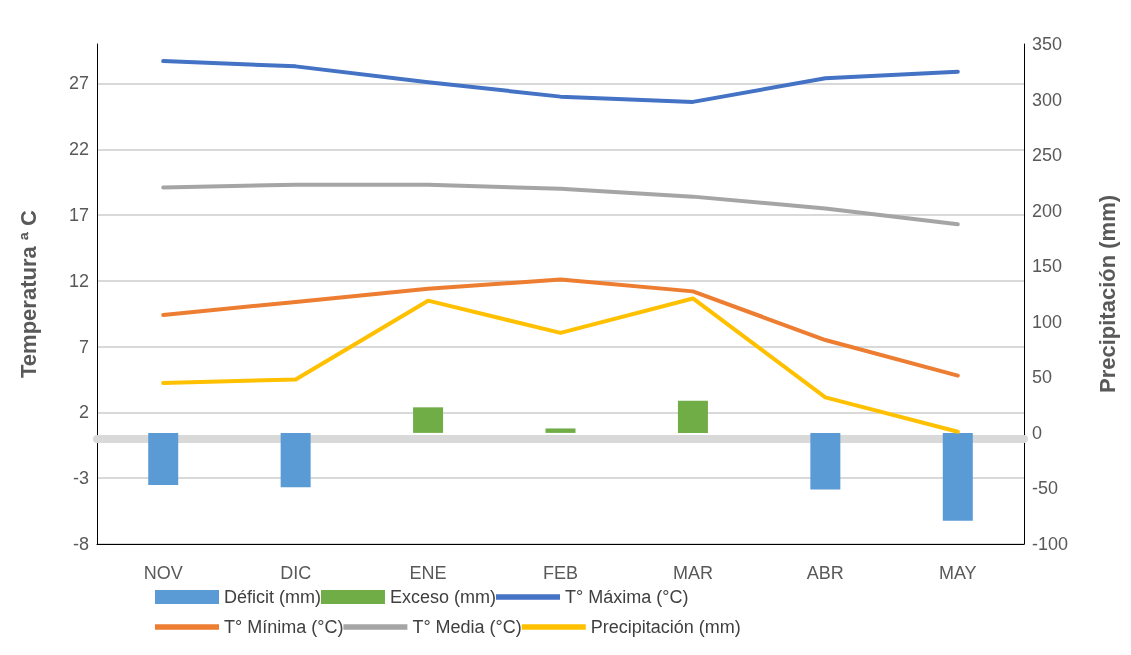 The image size is (1131, 655). What do you see at coordinates (825, 573) in the screenshot?
I see `x-tick-label: ABR` at bounding box center [825, 573].